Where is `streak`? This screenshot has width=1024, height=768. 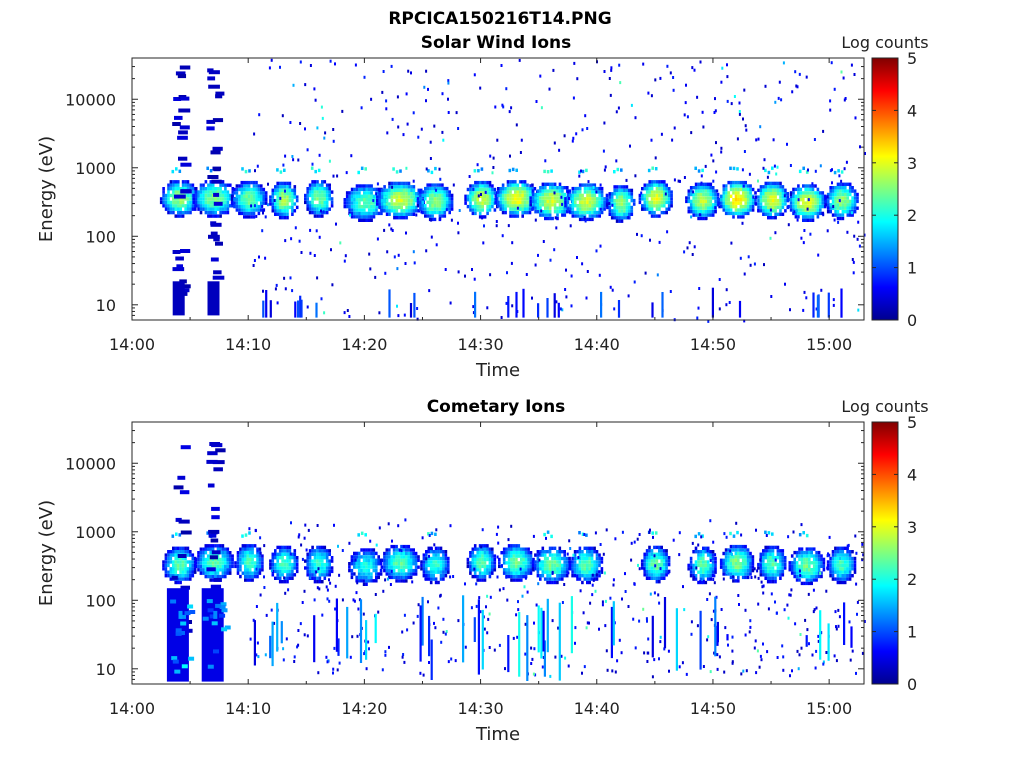
streak is located at coordinates (662, 305).